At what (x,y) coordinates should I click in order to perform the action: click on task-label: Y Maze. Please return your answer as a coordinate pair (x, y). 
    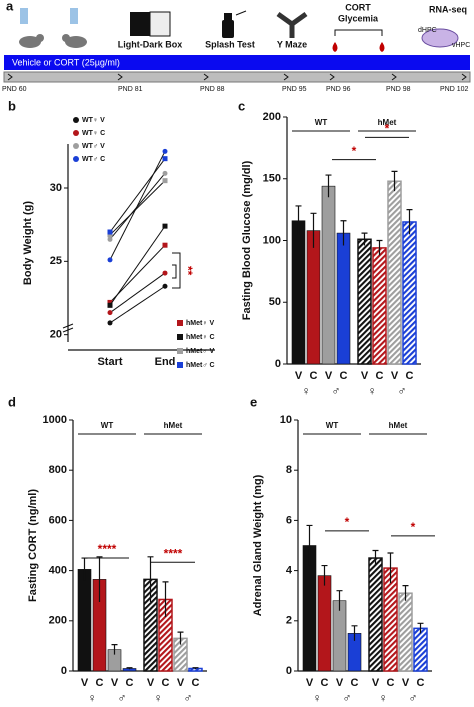
    Looking at the image, I should click on (292, 44).